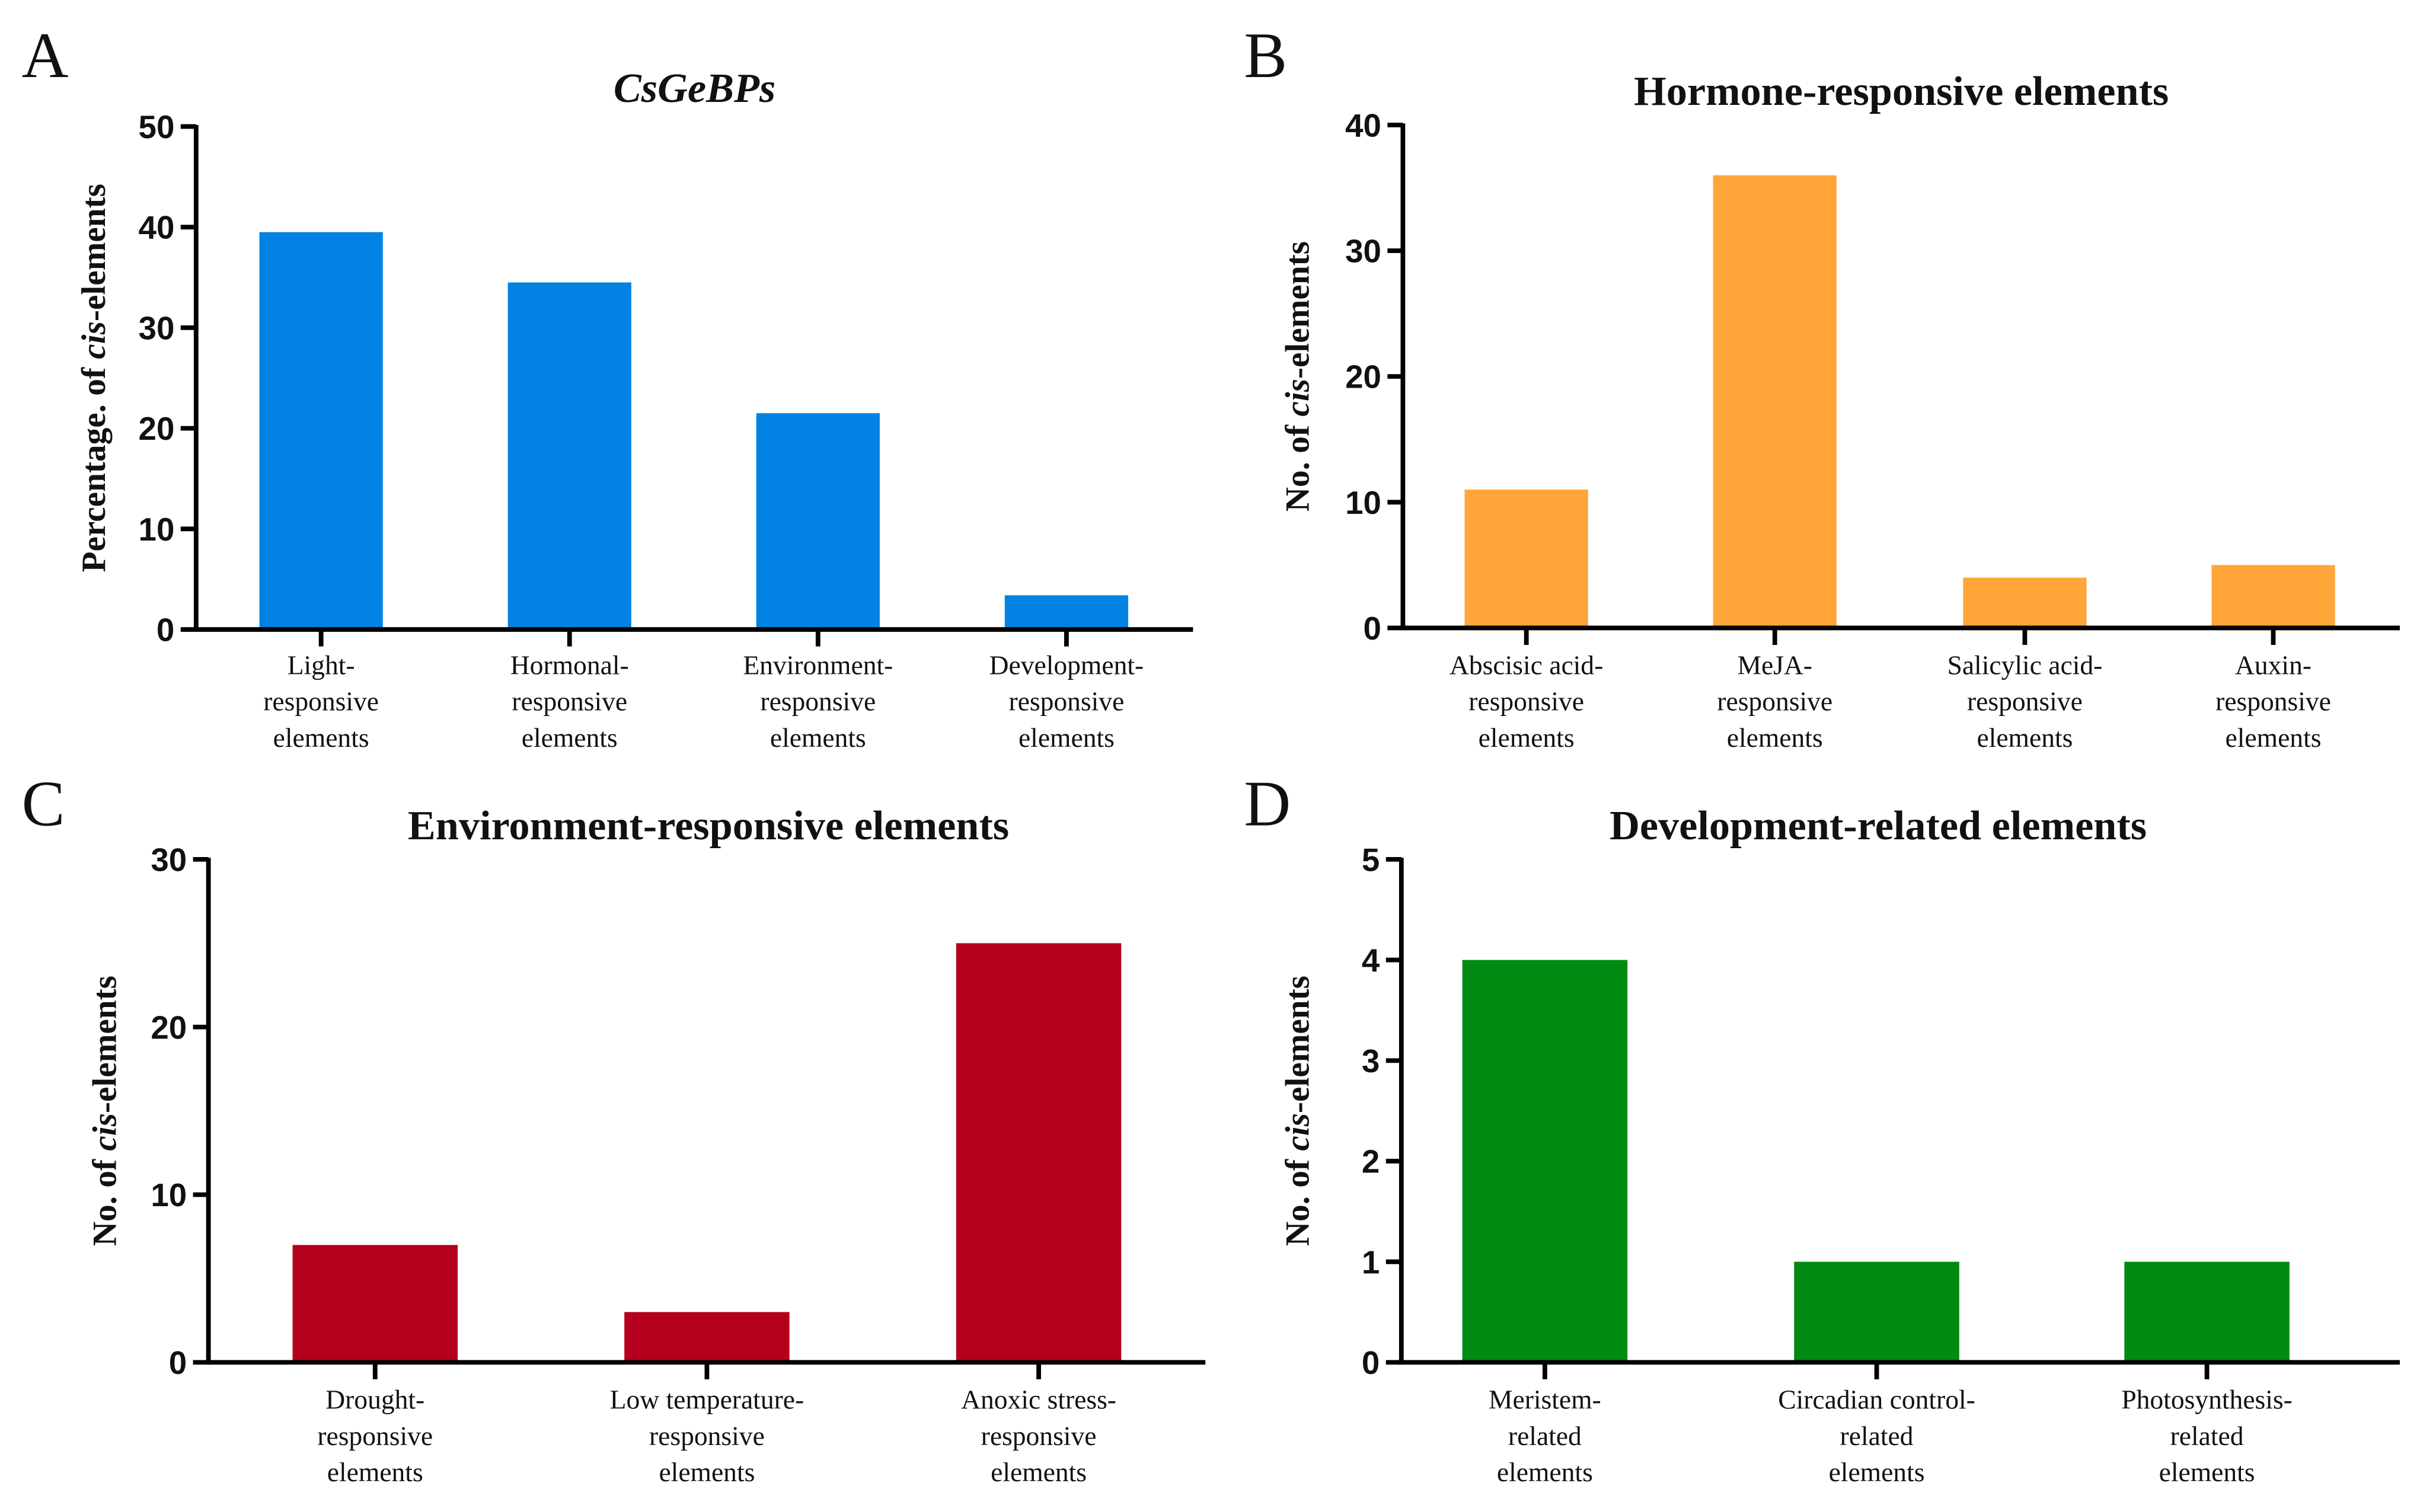 The width and height of the screenshot is (2420, 1512). I want to click on x-tick-label: Anoxic stress-, so click(1038, 1400).